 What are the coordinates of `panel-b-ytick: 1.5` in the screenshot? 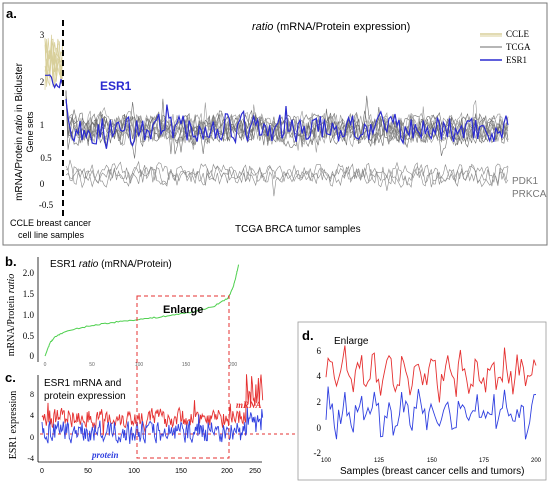 It's located at (29, 294).